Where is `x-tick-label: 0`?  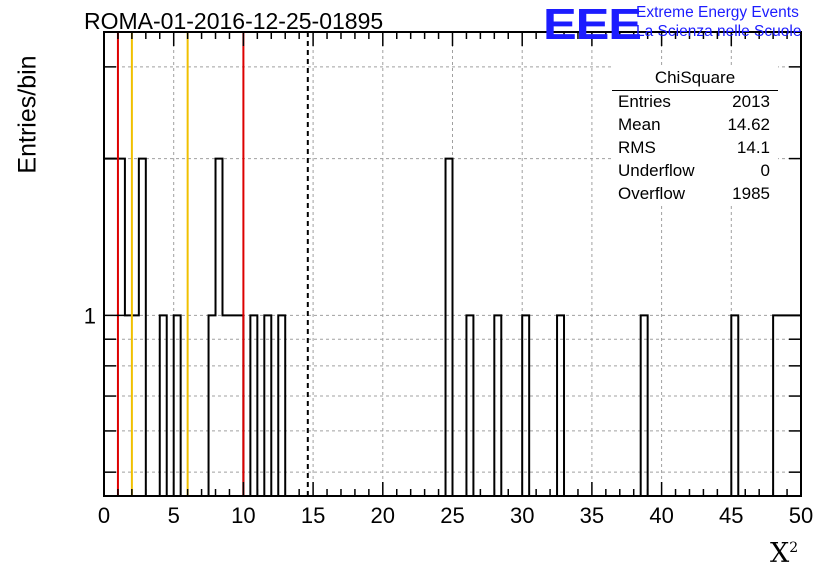 x-tick-label: 0 is located at coordinates (104, 515).